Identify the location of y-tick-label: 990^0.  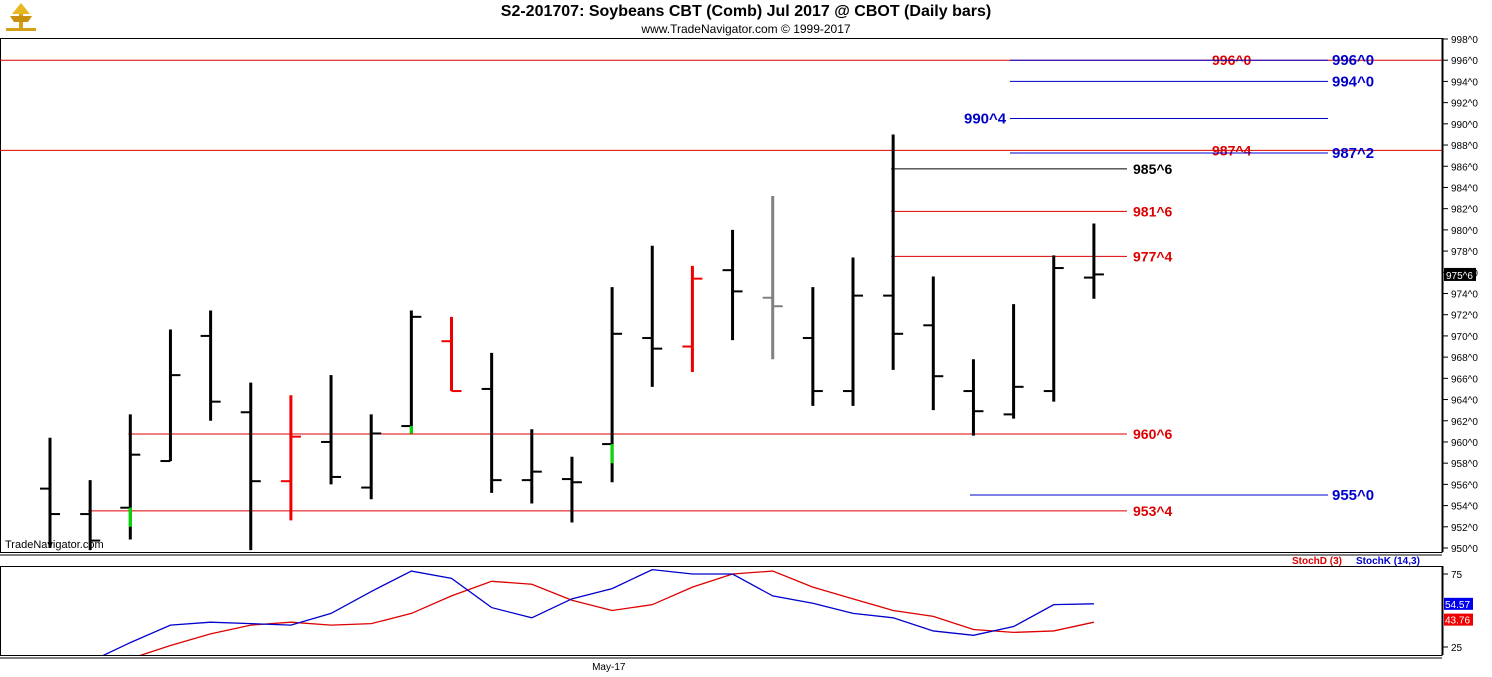
(1464, 125).